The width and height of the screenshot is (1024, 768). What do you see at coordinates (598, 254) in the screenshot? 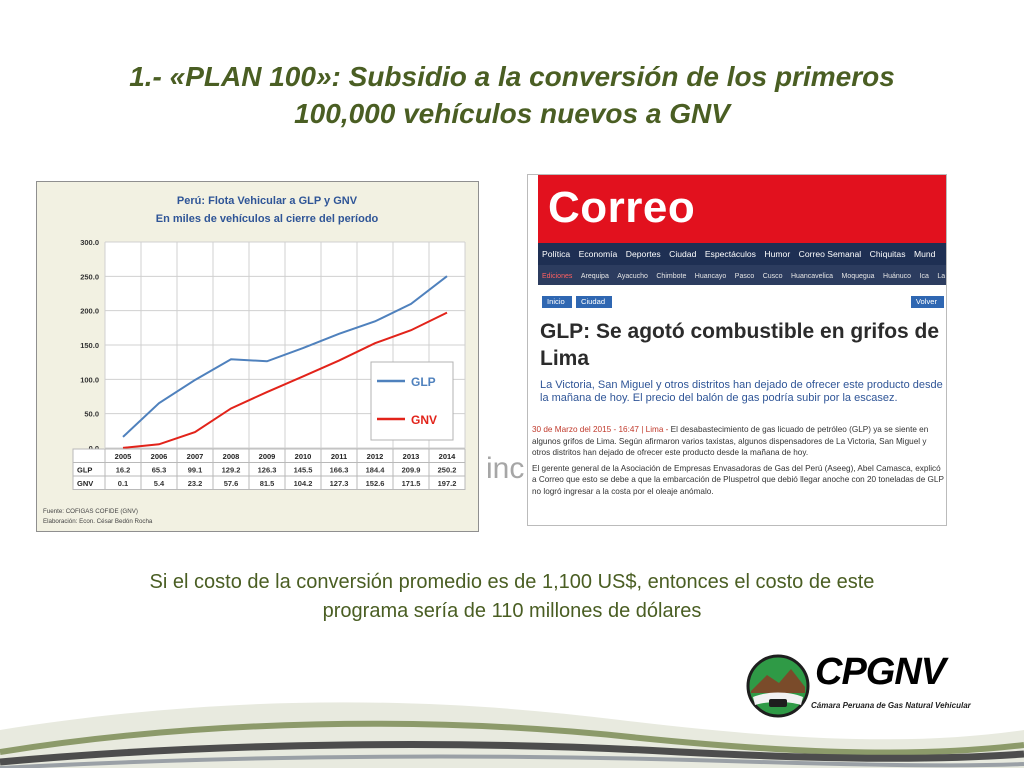
I see `news-nav-item: Economía` at bounding box center [598, 254].